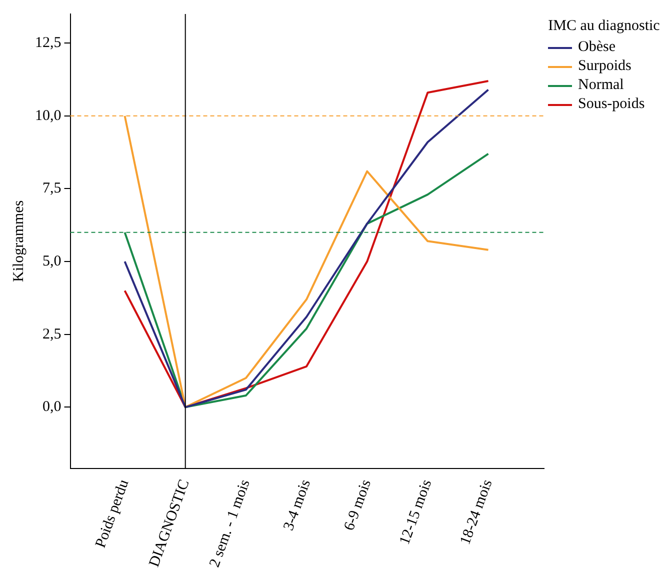 This screenshot has width=662, height=577. What do you see at coordinates (605, 66) in the screenshot?
I see `legend-label: Surpoids` at bounding box center [605, 66].